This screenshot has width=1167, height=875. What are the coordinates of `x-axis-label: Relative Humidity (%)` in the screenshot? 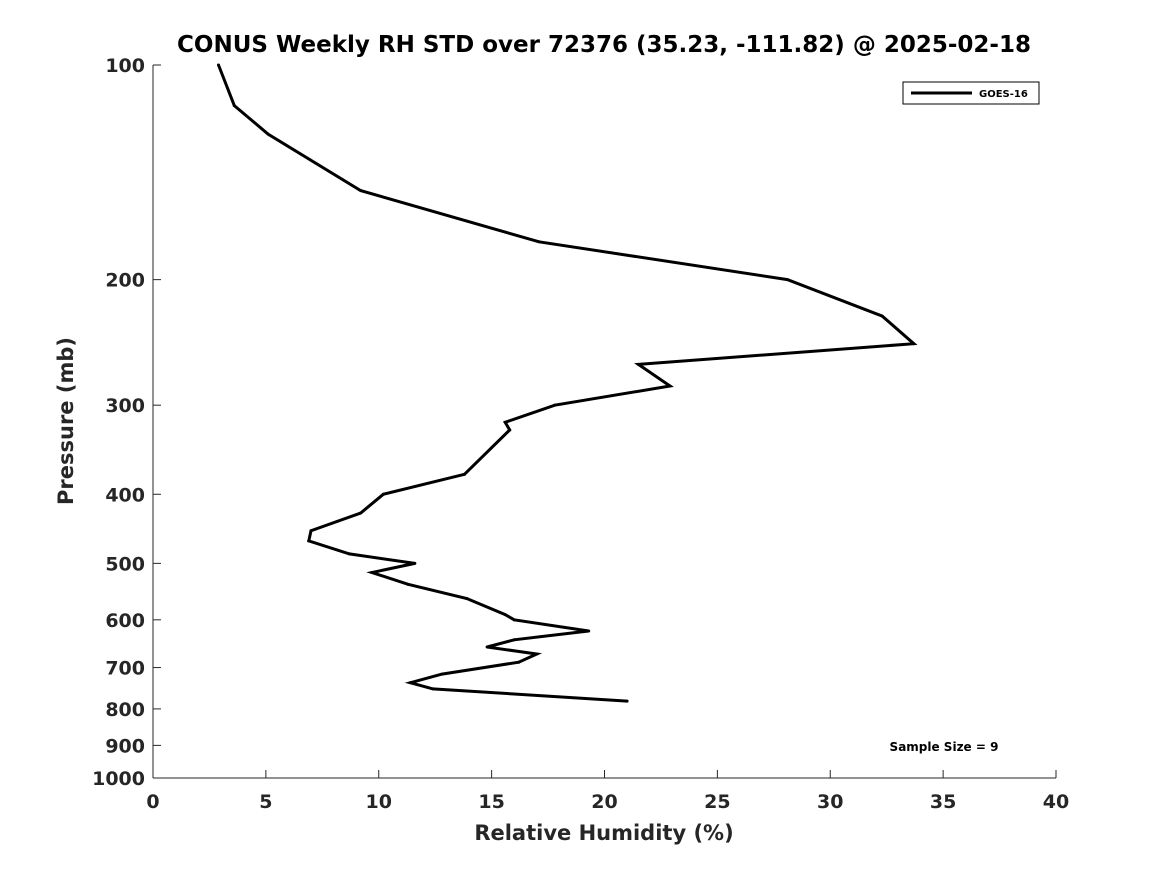 It's located at (603, 833).